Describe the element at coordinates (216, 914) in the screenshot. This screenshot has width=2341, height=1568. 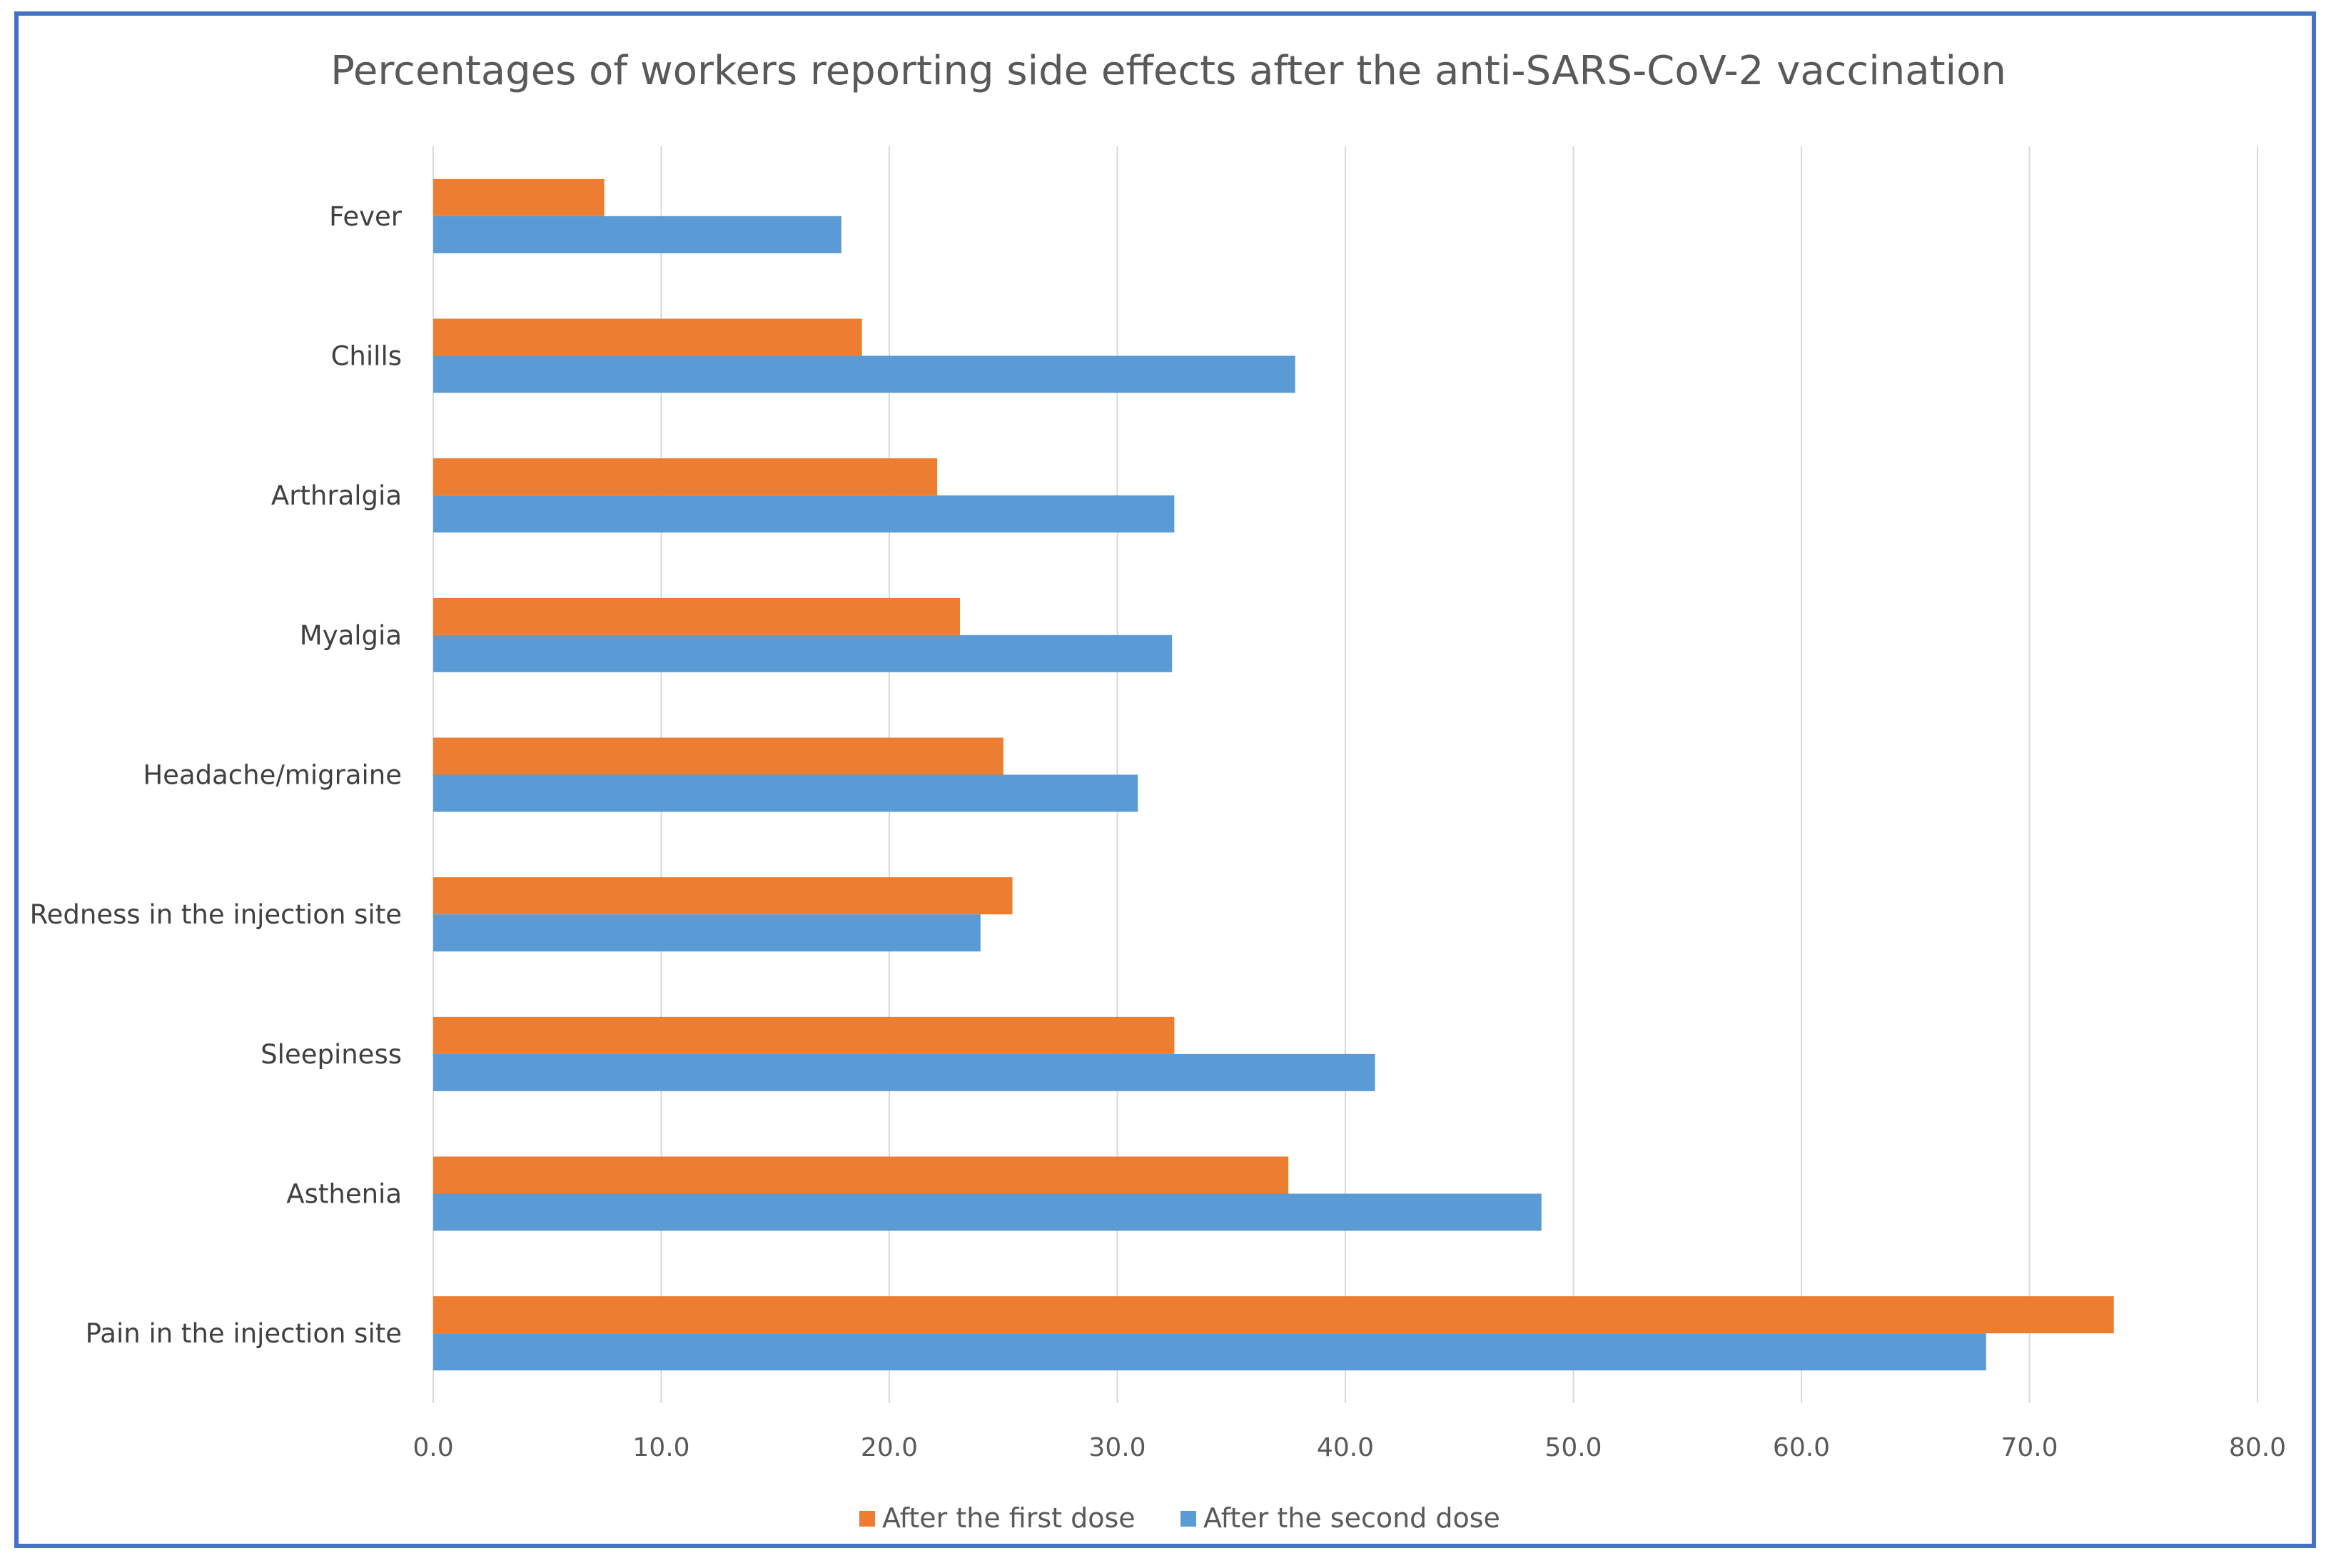
I see `category-label: Redness in the injection site` at that location.